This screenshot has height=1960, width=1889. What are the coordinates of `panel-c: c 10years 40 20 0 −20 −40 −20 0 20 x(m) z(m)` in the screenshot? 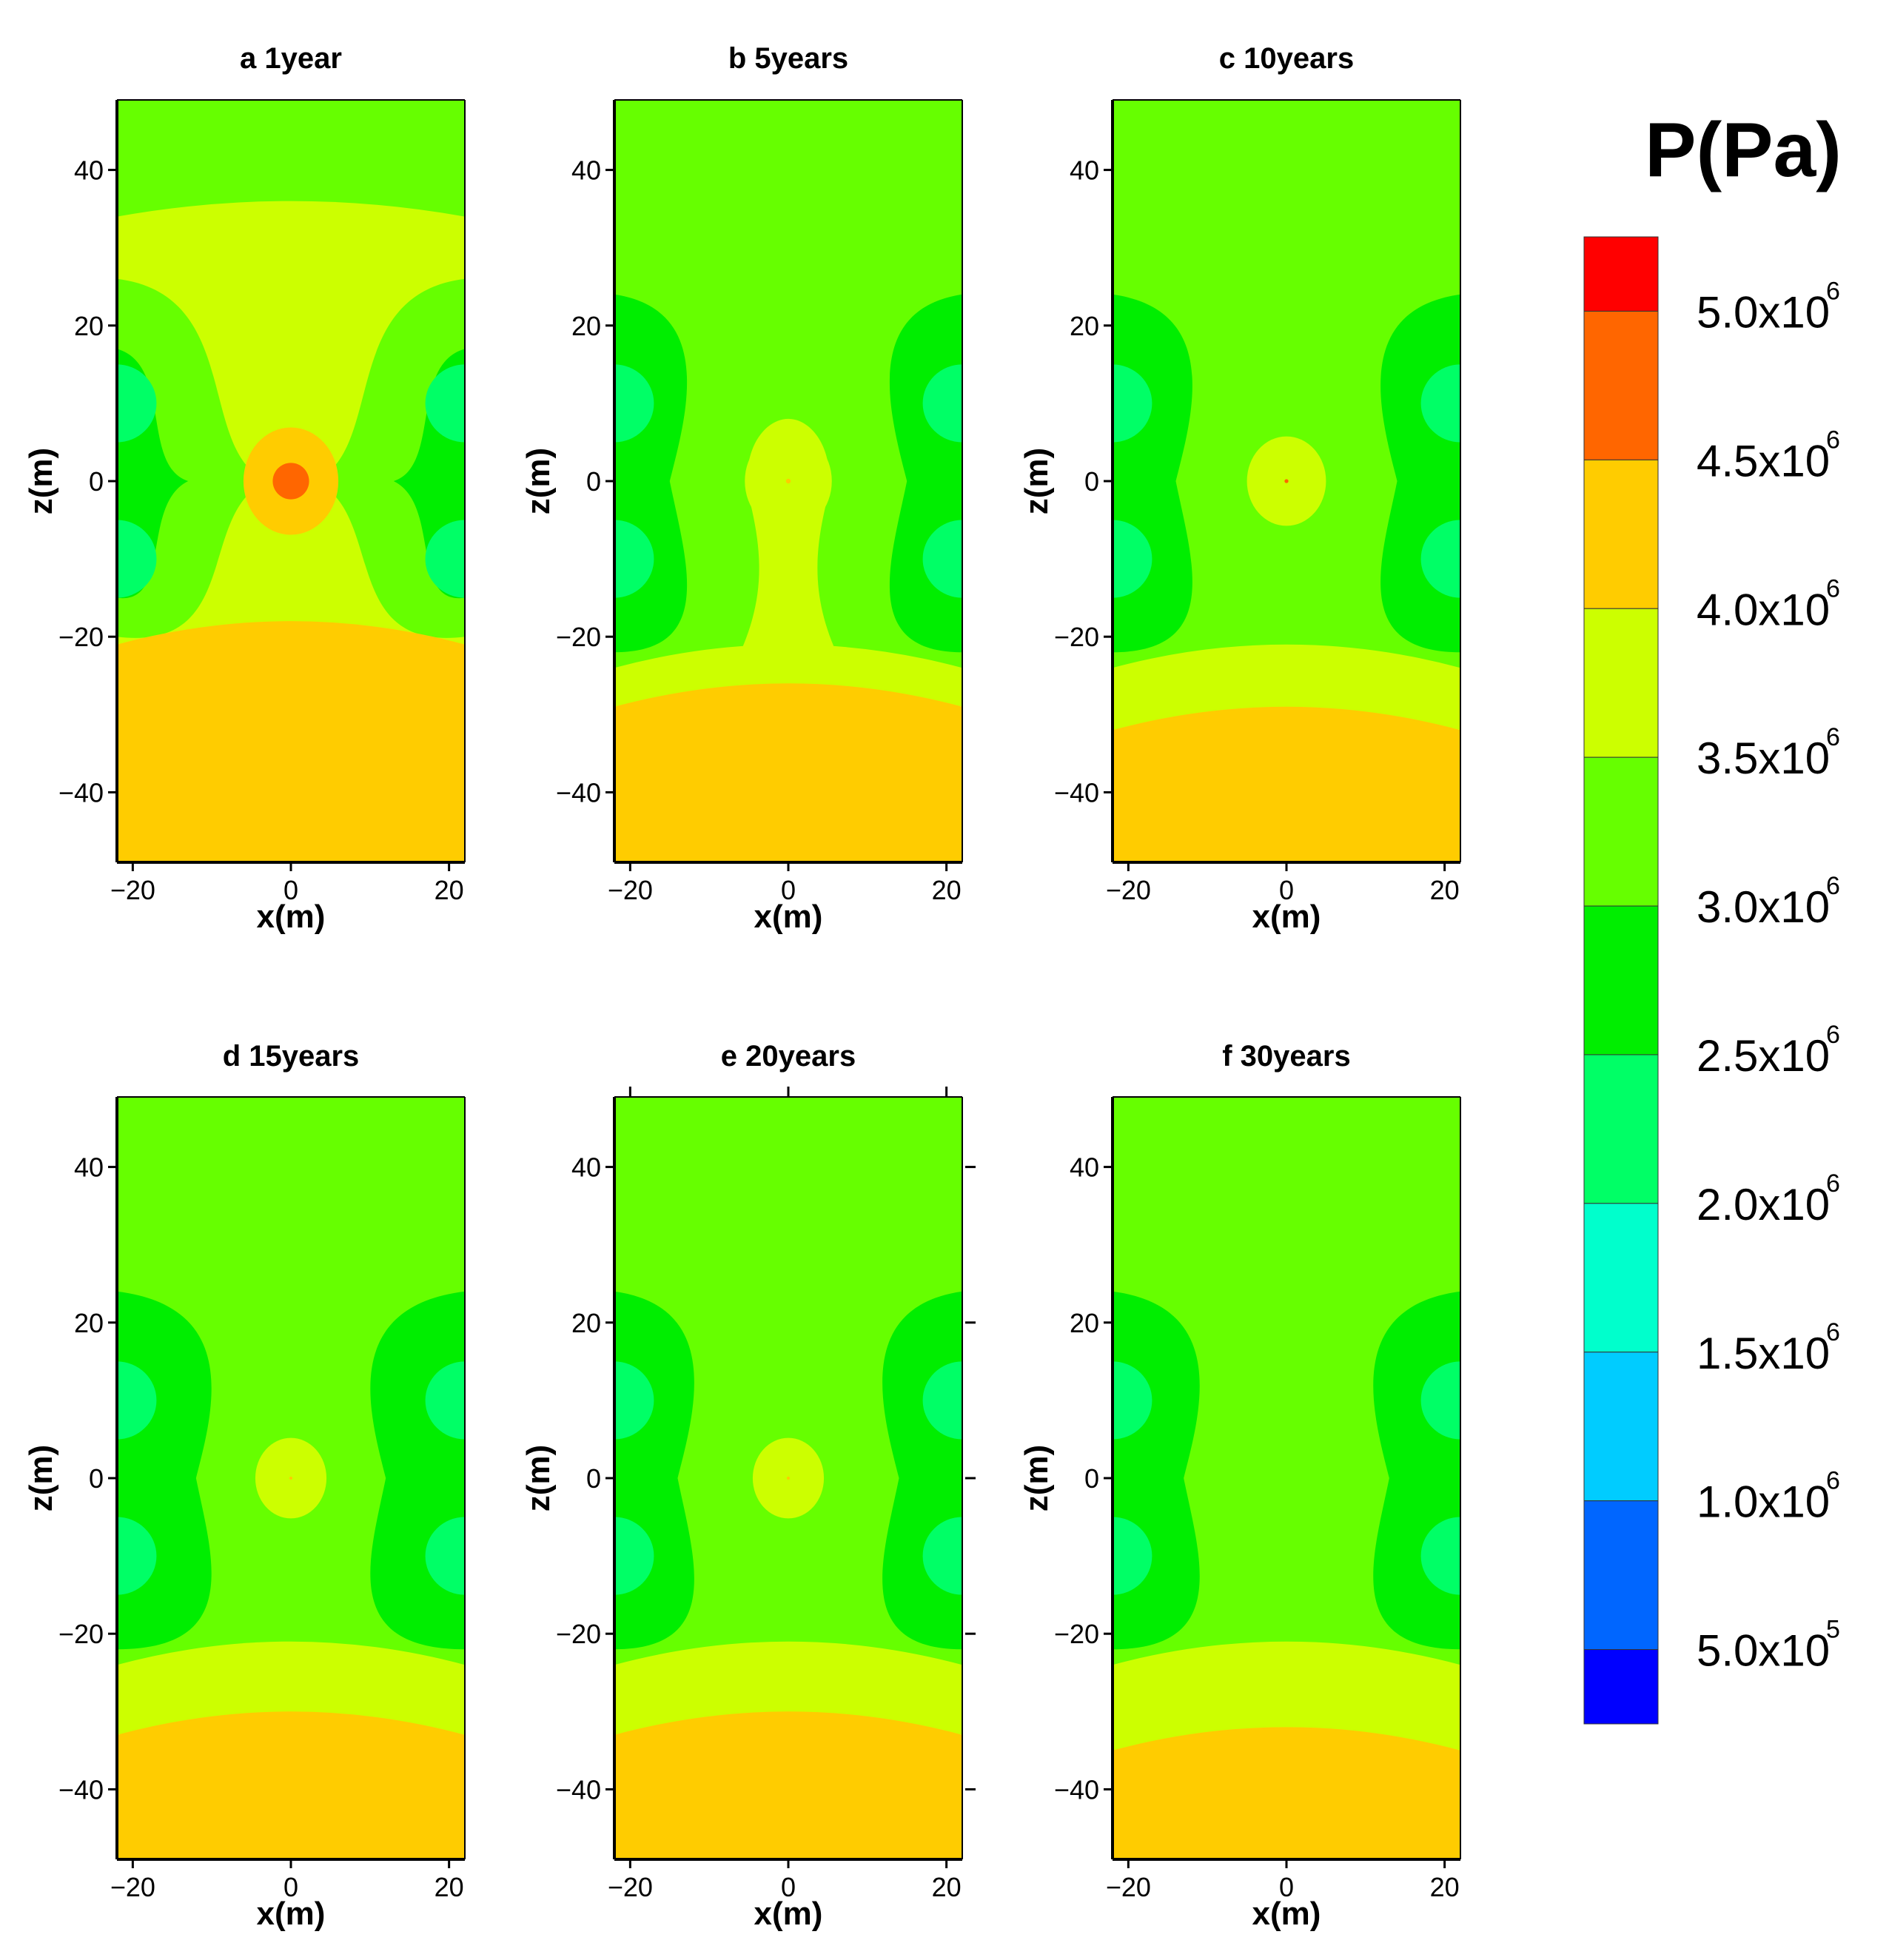 It's located at (1240, 489).